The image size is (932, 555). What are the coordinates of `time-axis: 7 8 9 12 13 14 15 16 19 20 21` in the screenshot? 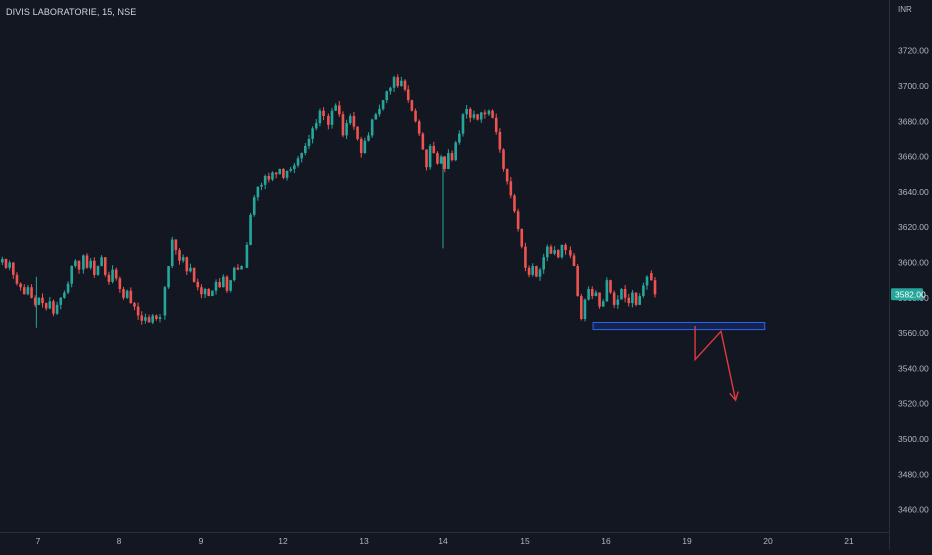 It's located at (445, 541).